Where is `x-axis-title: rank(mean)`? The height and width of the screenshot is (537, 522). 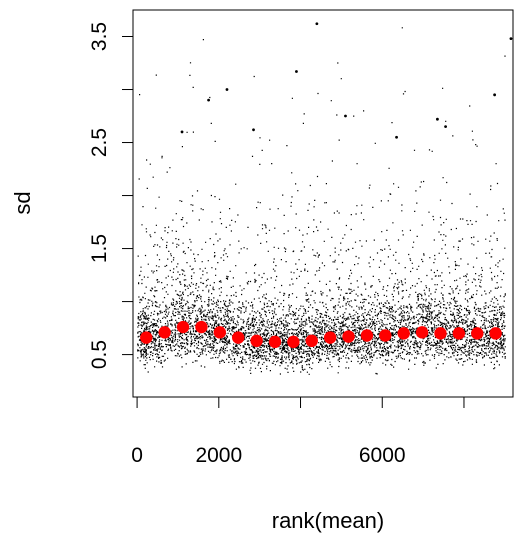
x-axis-title: rank(mean) is located at coordinates (328, 520).